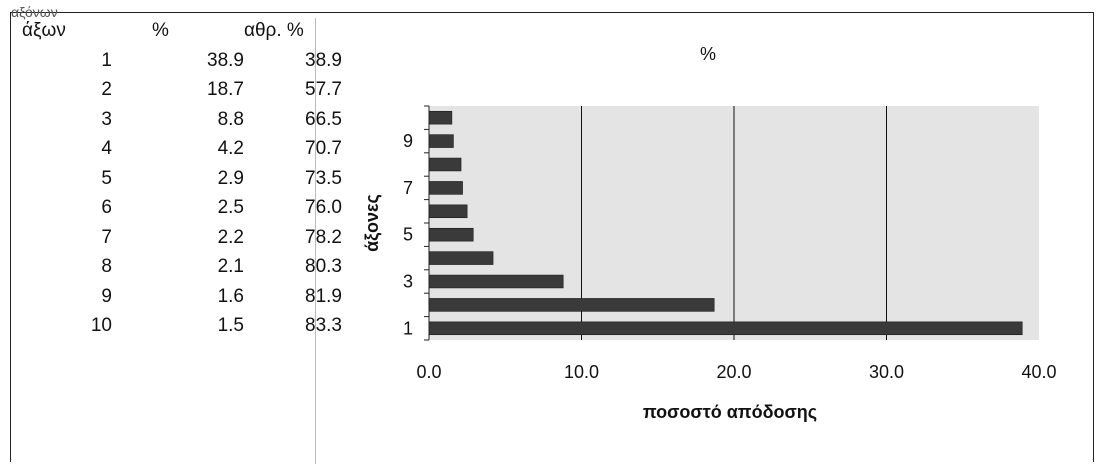 The width and height of the screenshot is (1096, 469). I want to click on table-row: 3 8.8 66.5, so click(182, 120).